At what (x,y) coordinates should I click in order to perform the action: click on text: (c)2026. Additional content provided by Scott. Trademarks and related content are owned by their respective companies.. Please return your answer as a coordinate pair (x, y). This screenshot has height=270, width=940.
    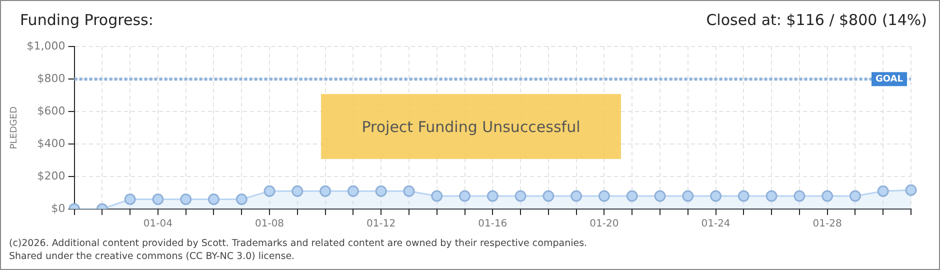
    Looking at the image, I should click on (298, 243).